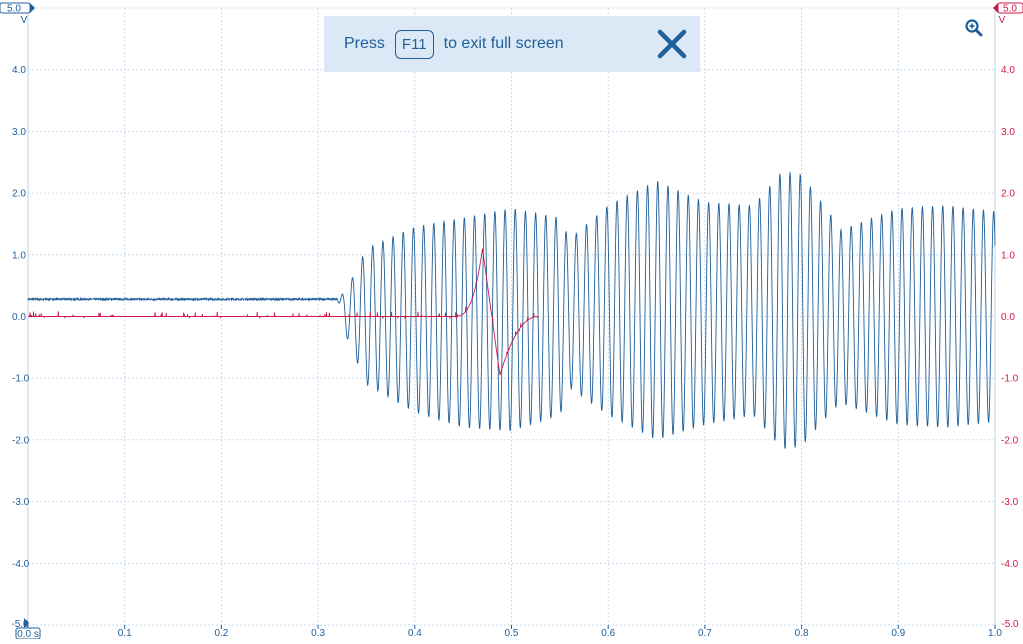  What do you see at coordinates (283, 312) in the screenshot?
I see `channel-b-trace` at bounding box center [283, 312].